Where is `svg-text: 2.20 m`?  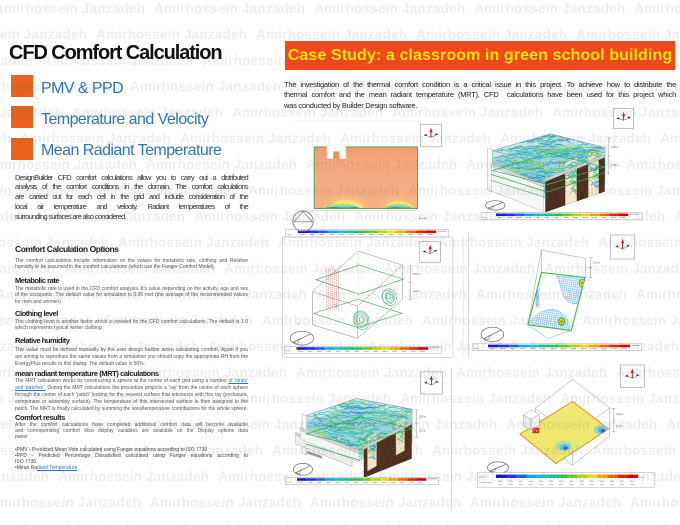
svg-text: 2.20 m is located at coordinates (619, 414).